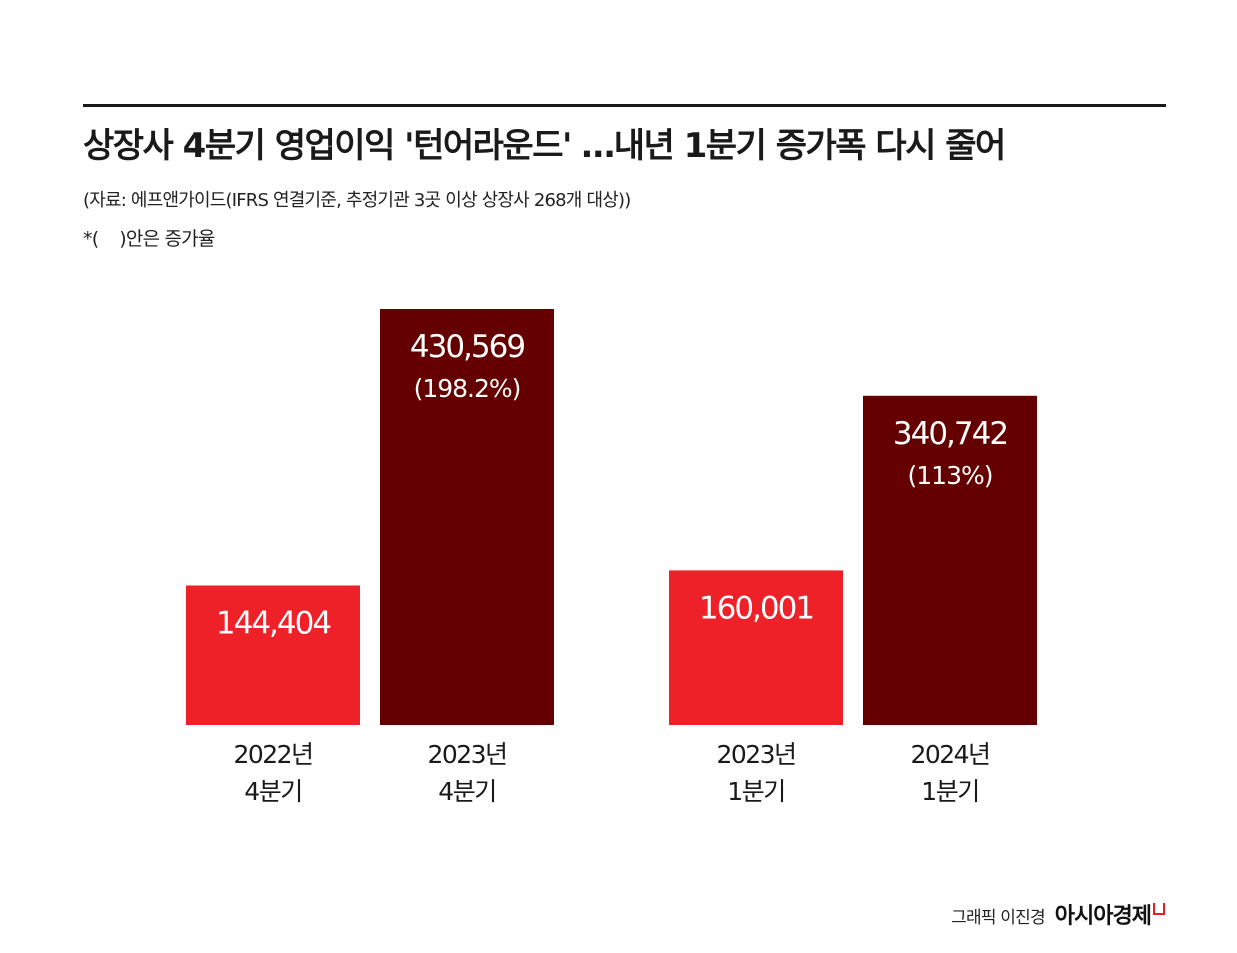 The image size is (1237, 953). Describe the element at coordinates (273, 623) in the screenshot. I see `bar-value-label: 144,404` at that location.